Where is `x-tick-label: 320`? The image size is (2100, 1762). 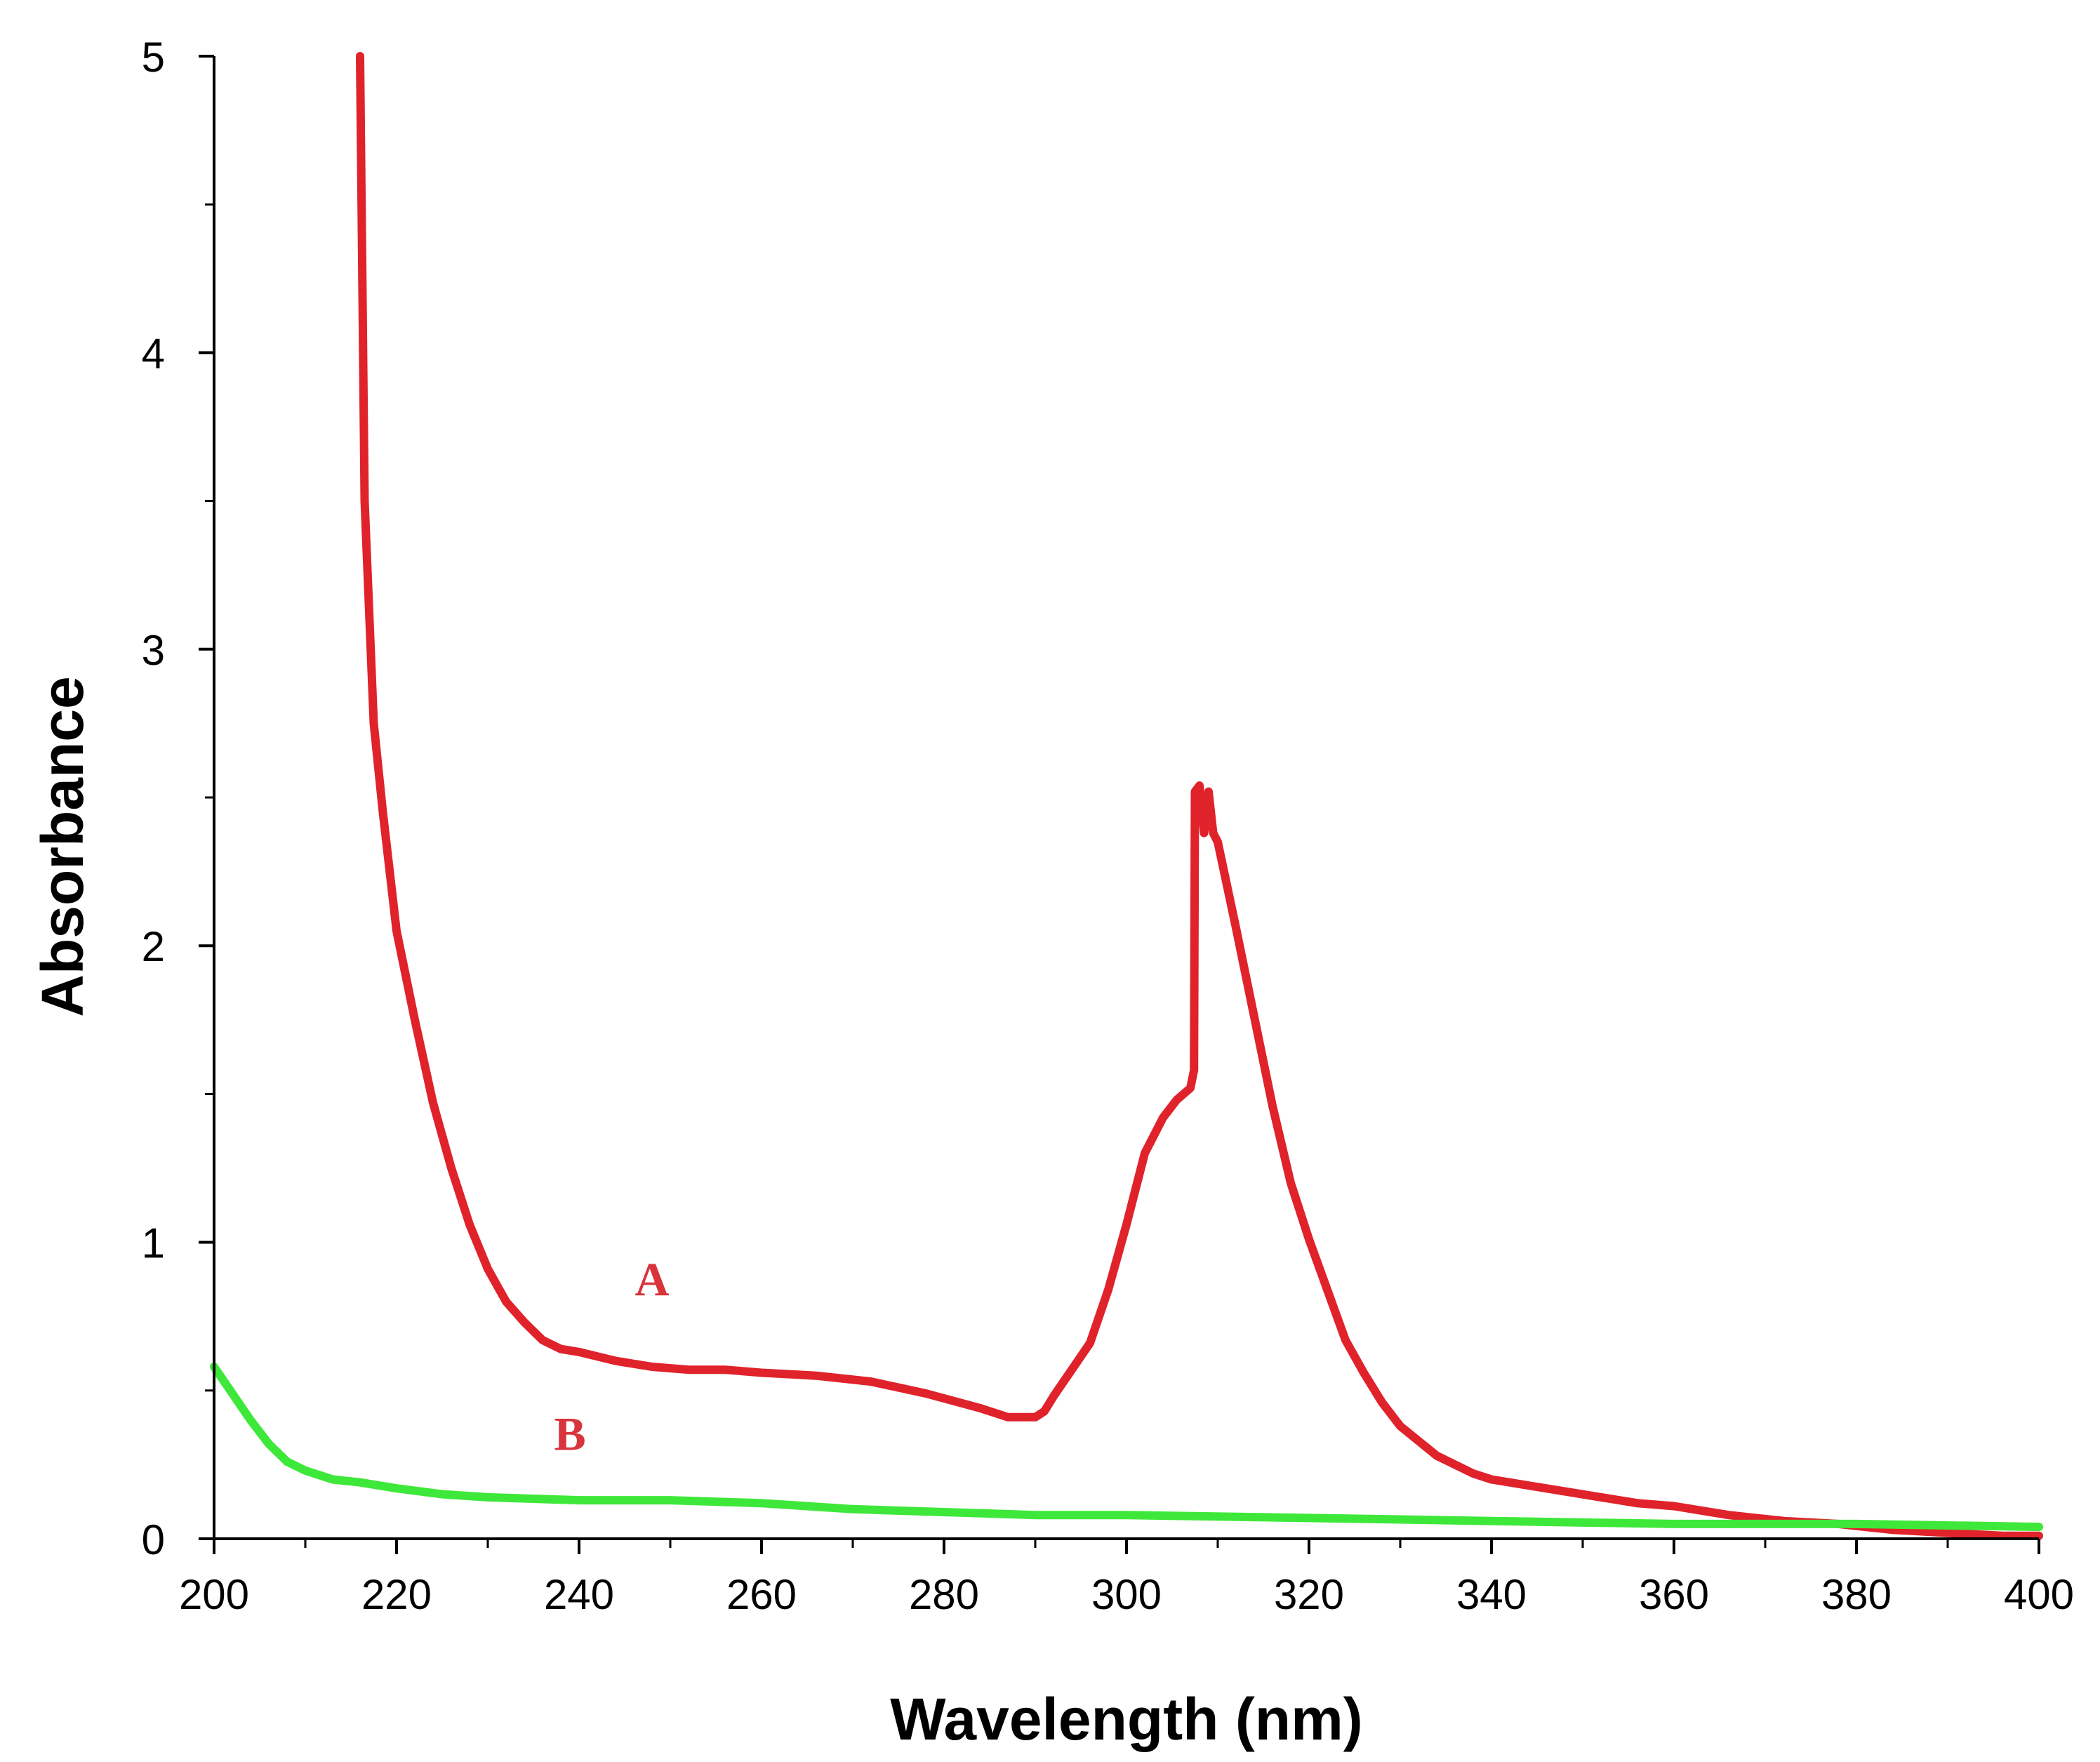 x-tick-label: 320 is located at coordinates (1309, 1594).